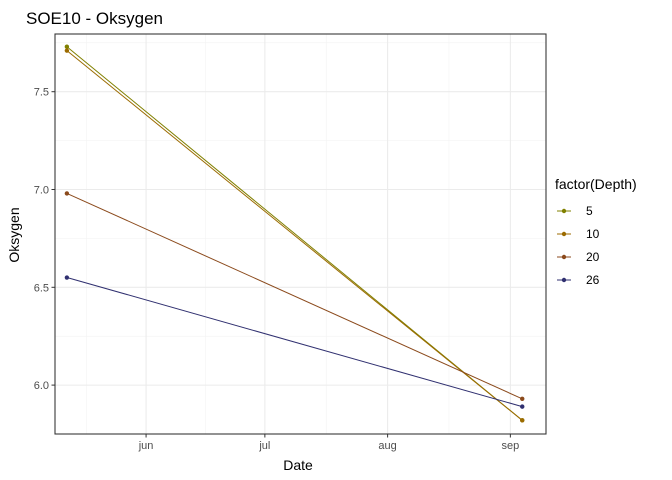  What do you see at coordinates (264, 446) in the screenshot?
I see `x-tick-label: jul` at bounding box center [264, 446].